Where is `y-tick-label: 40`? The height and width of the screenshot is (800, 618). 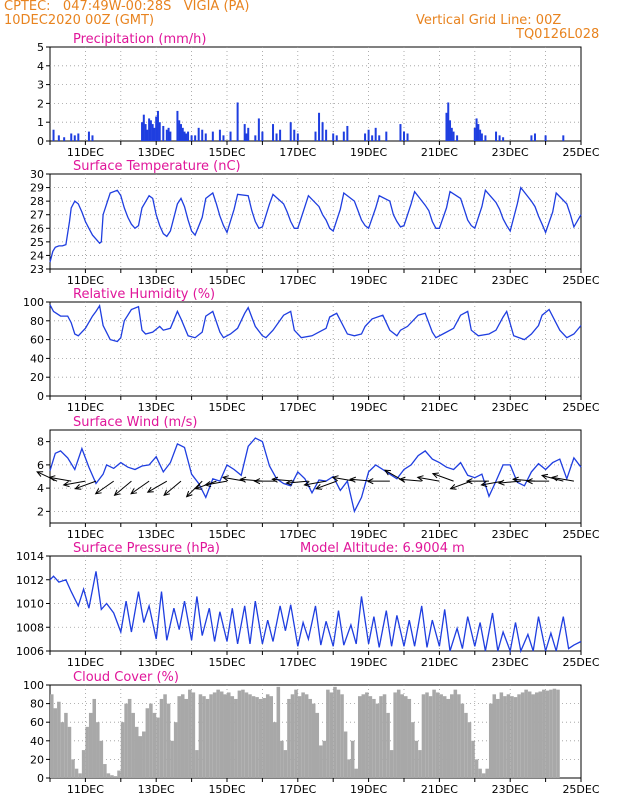 y-tick-label: 40 is located at coordinates (37, 358).